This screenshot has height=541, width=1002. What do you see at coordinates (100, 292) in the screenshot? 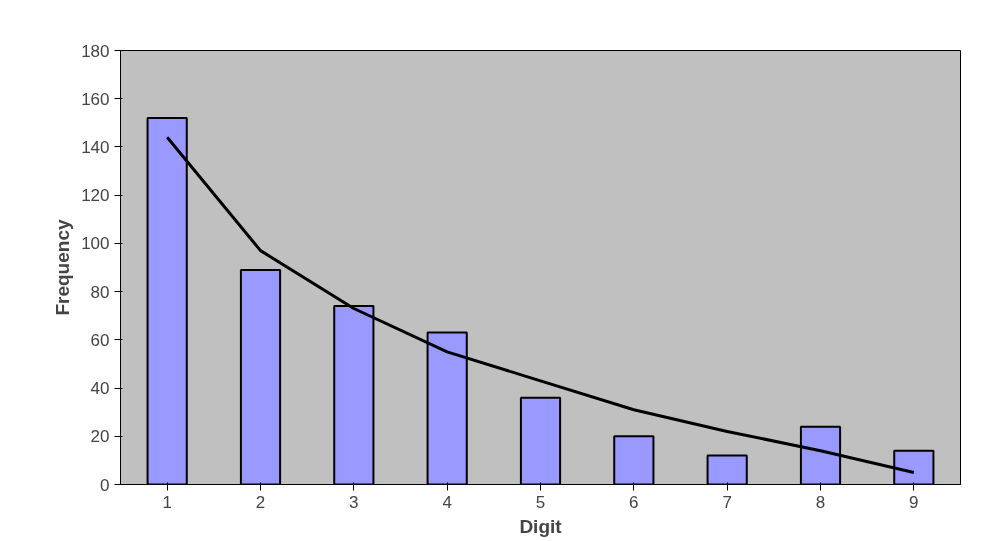
I see `y-tick-label: 80` at bounding box center [100, 292].